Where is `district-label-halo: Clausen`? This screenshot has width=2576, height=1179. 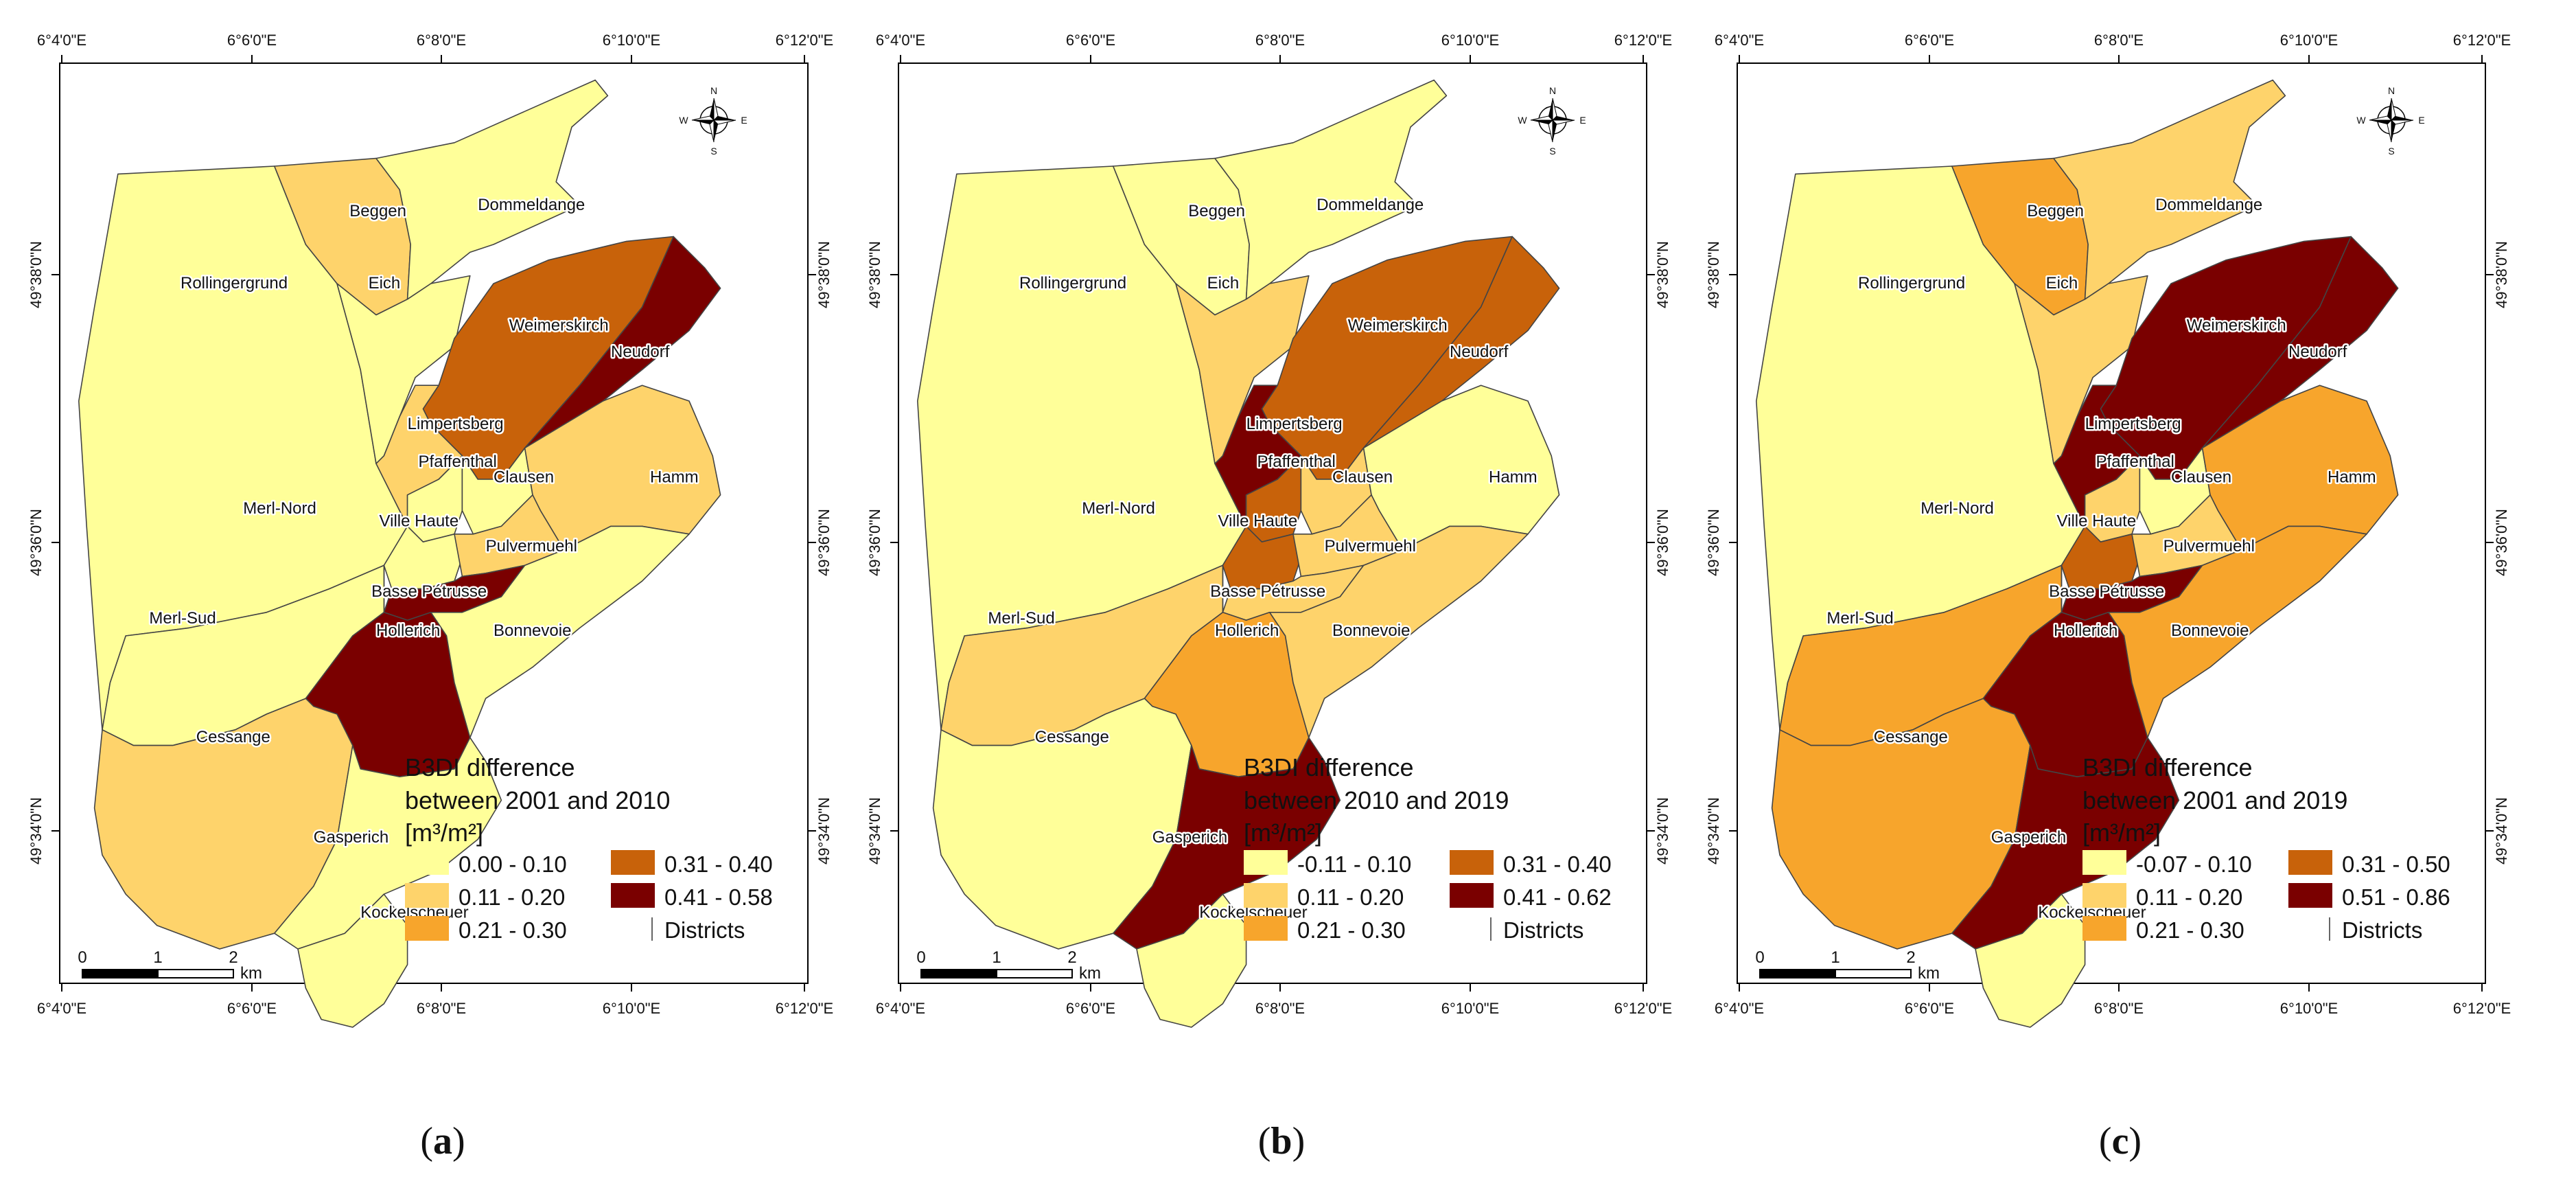 district-label-halo: Clausen is located at coordinates (2201, 477).